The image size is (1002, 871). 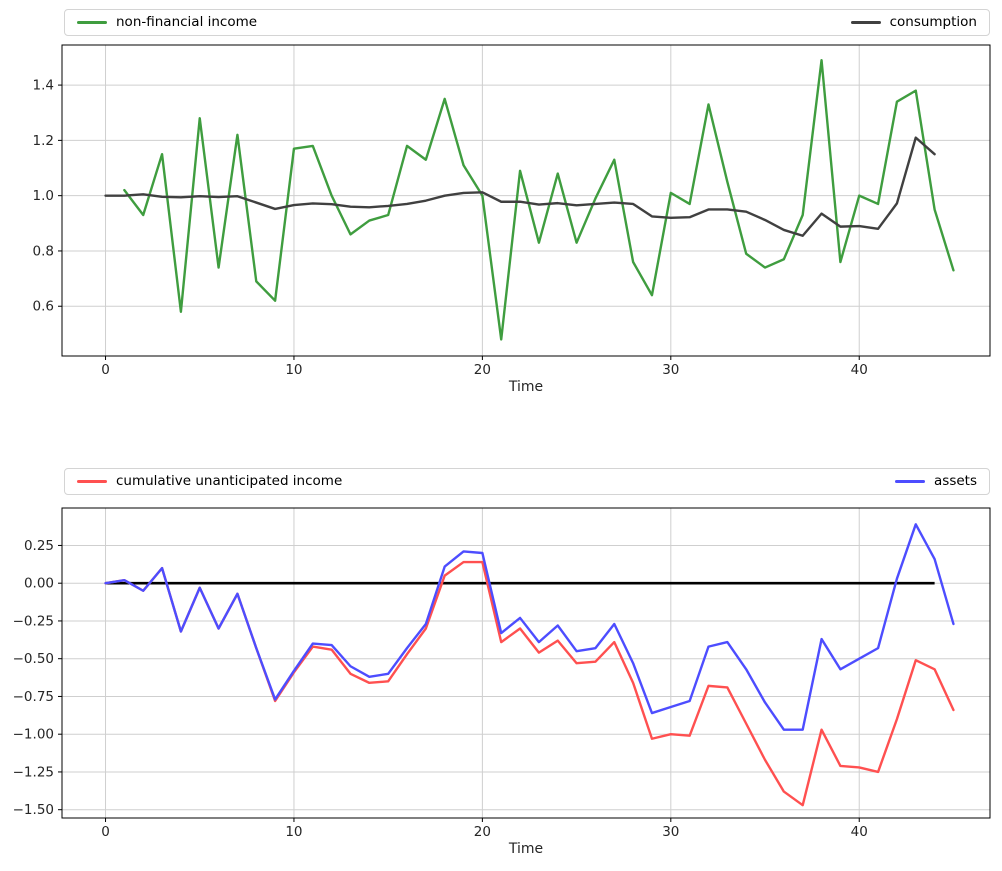 I want to click on legend-label-consumption: consumption, so click(x=933, y=21).